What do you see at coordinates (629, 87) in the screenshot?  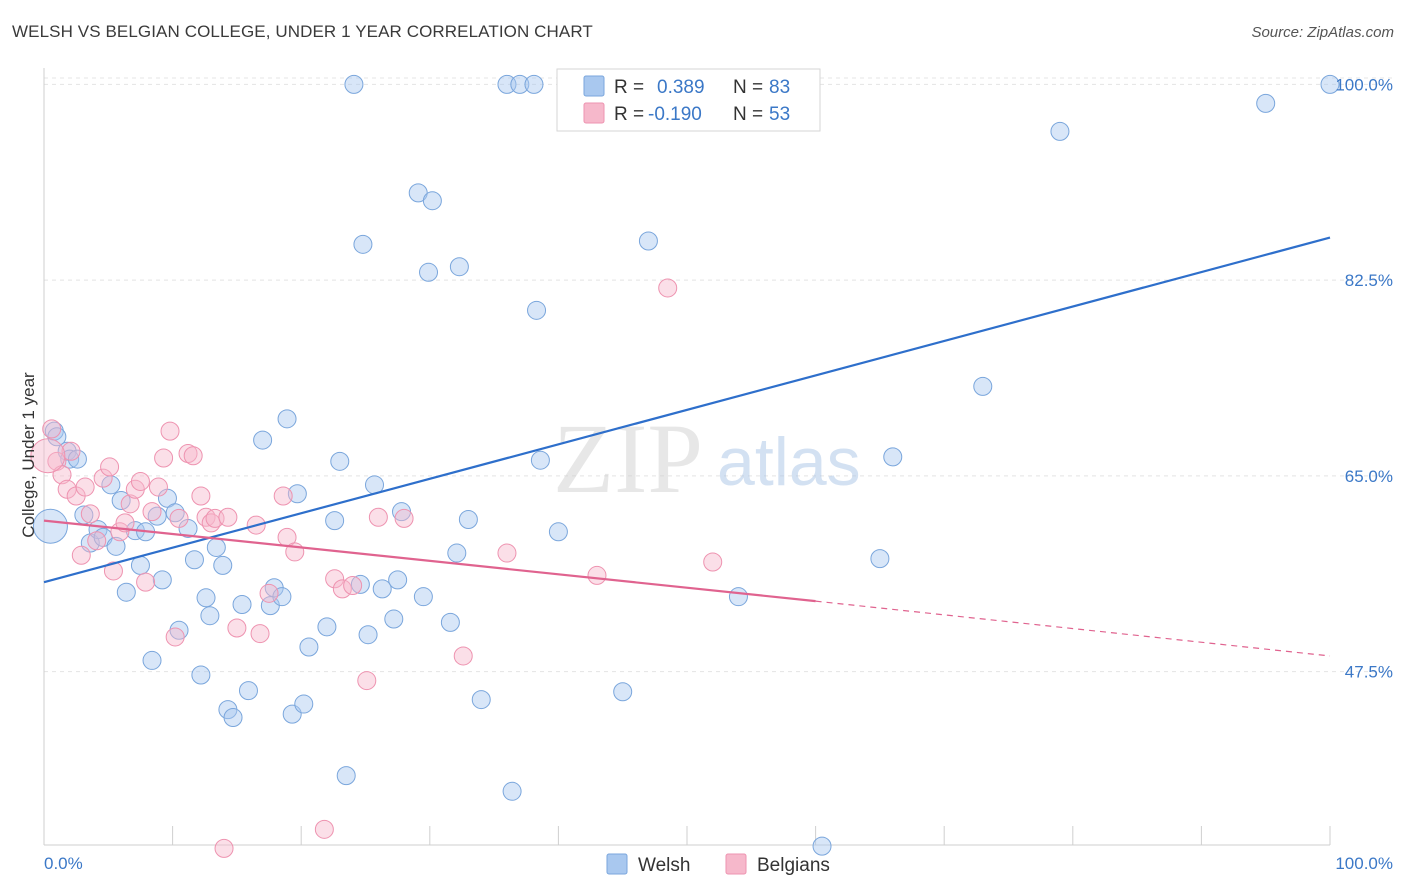 I see `legend-r-label-welsh: R =` at bounding box center [629, 87].